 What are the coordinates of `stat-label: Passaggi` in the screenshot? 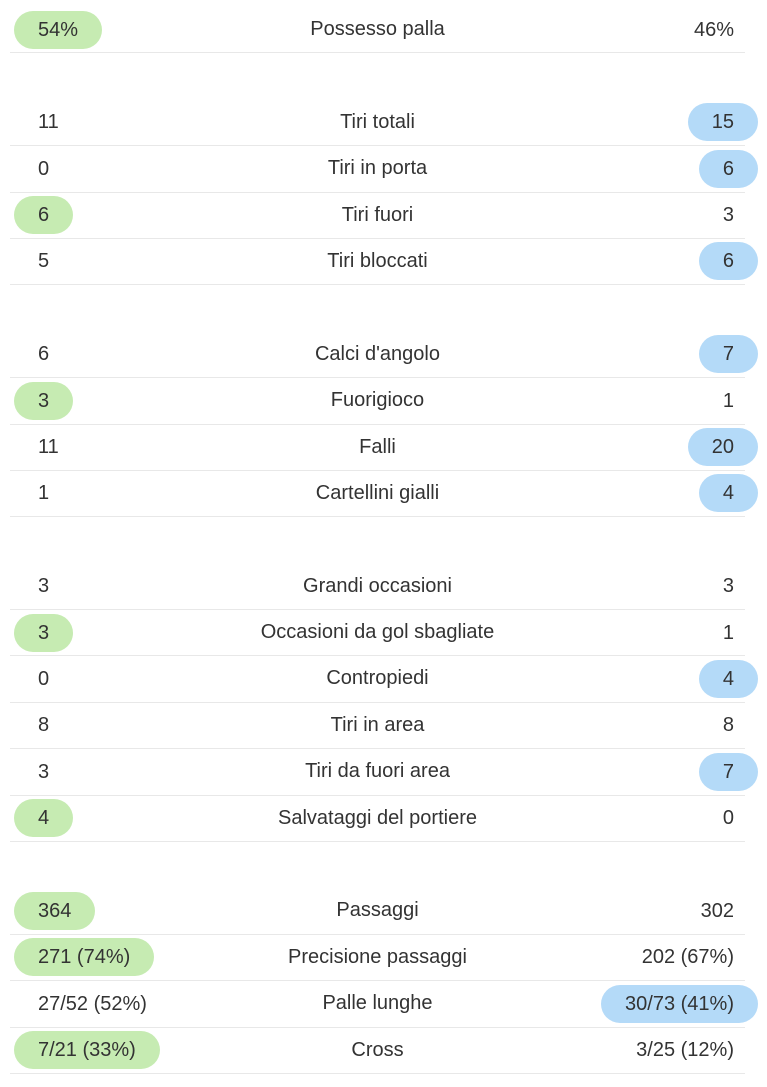 It's located at (377, 910).